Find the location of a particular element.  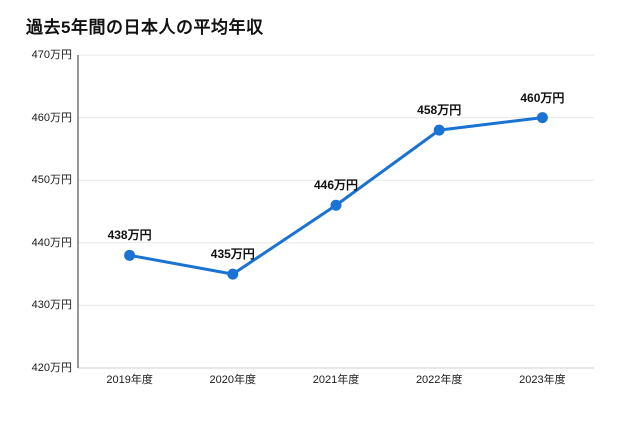

y-tick-label: 470万円 is located at coordinates (51, 55).